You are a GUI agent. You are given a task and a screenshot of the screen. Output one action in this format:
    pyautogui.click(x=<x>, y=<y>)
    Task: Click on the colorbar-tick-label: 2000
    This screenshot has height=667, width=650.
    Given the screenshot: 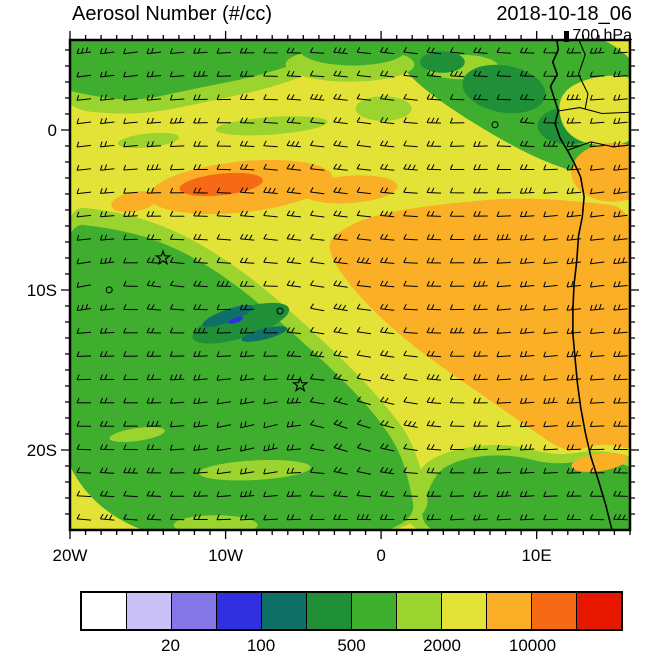 What is the action you would take?
    pyautogui.click(x=442, y=645)
    